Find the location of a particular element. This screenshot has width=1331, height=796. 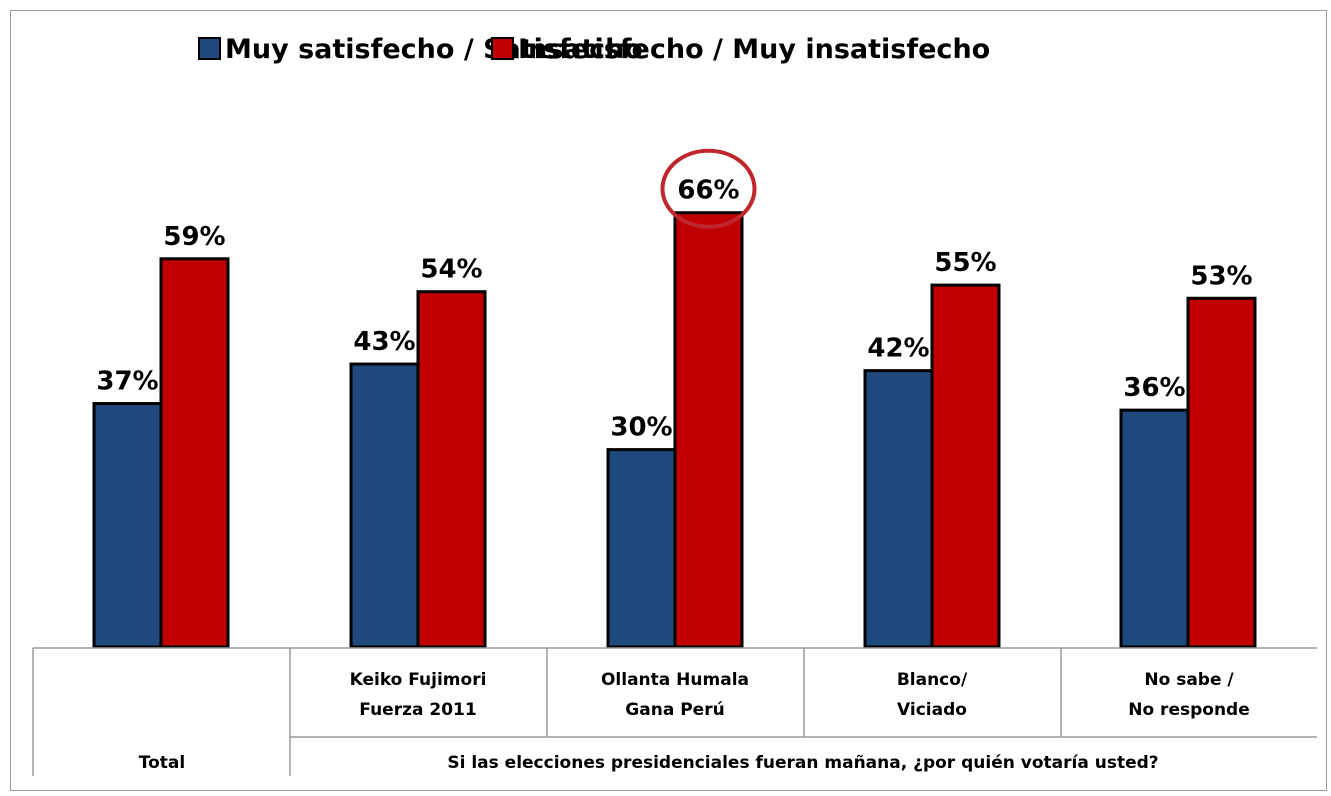

bar-s1-c3 is located at coordinates (641, 548).